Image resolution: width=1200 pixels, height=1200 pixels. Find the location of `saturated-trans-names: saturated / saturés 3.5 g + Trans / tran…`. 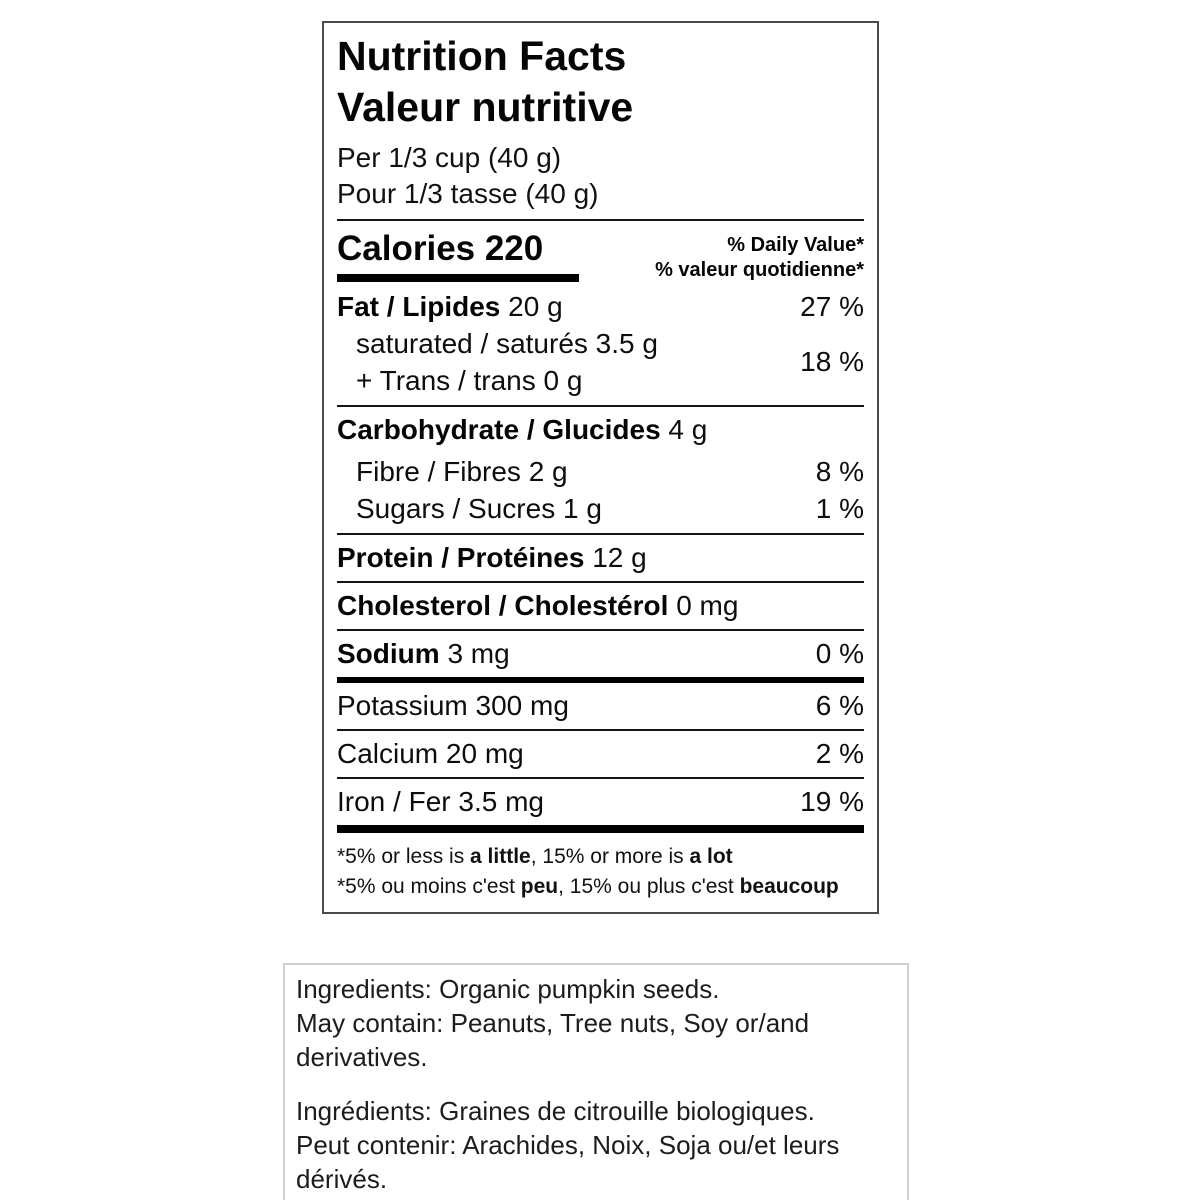

saturated-trans-names: saturated / saturés 3.5 g + Trans / tran… is located at coordinates (497, 362).